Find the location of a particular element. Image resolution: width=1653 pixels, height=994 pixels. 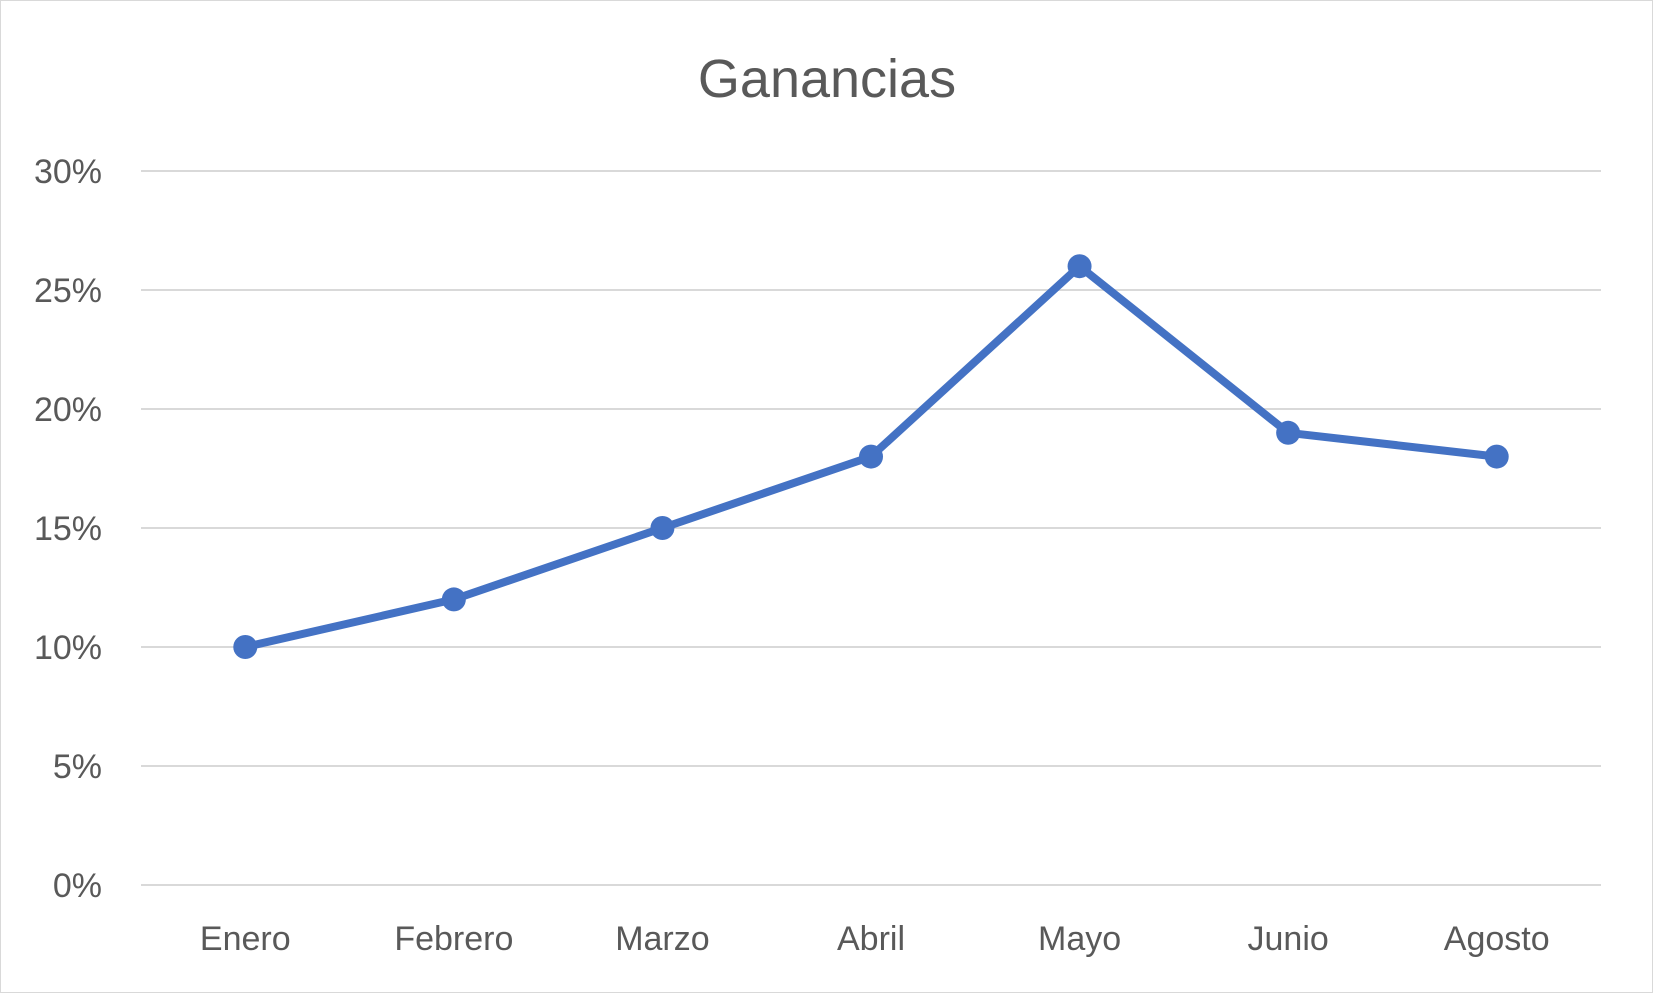

x-tick-label: Febrero is located at coordinates (453, 939).